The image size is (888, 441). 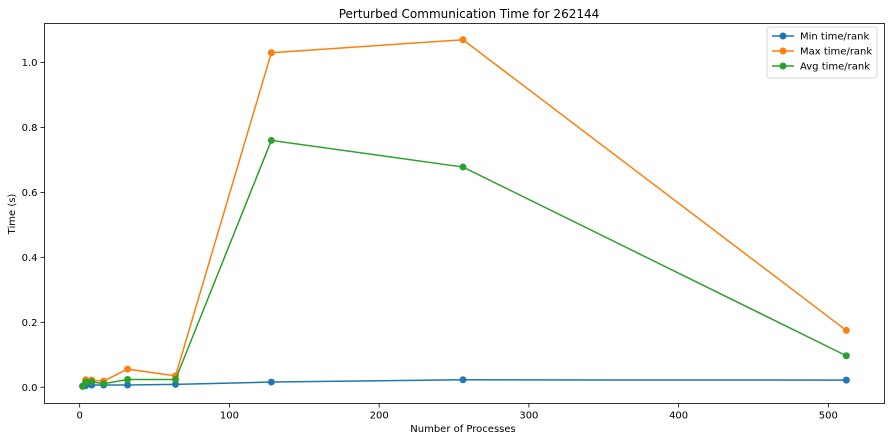 What do you see at coordinates (528, 416) in the screenshot?
I see `x-tick-label: 300` at bounding box center [528, 416].